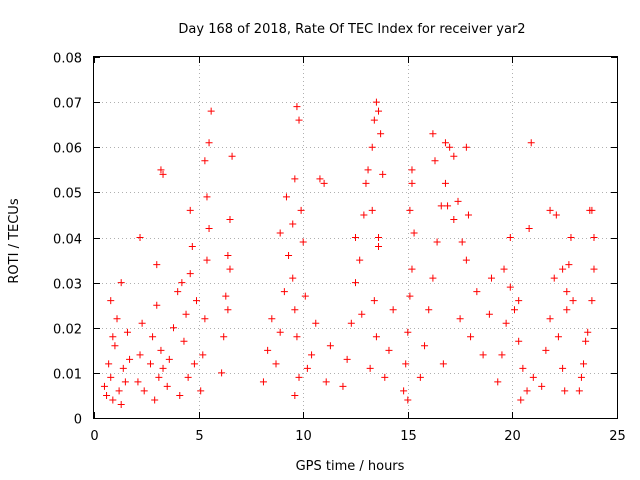 The image size is (640, 480). I want to click on x-tick-label: 25, so click(617, 436).